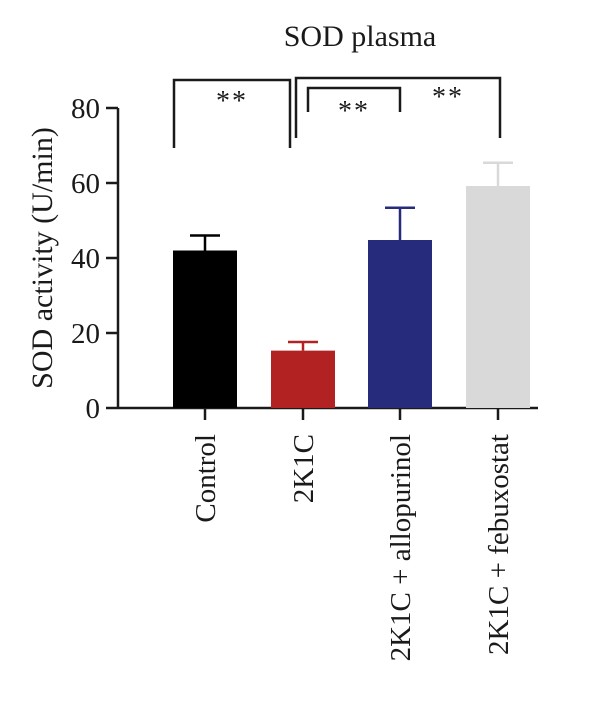  What do you see at coordinates (42, 258) in the screenshot?
I see `y-axis-label: SOD activity (U/min)` at bounding box center [42, 258].